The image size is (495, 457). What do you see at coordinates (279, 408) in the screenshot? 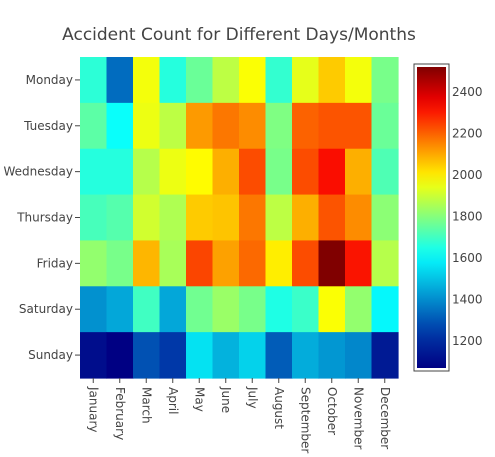
I see `x-tick-label: August` at bounding box center [279, 408].